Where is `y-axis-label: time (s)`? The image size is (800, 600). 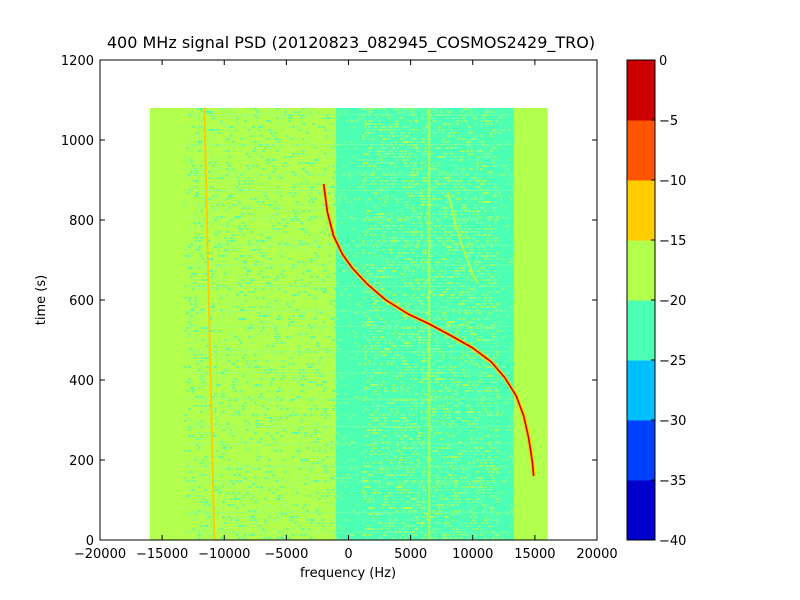
y-axis-label: time (s) is located at coordinates (41, 300).